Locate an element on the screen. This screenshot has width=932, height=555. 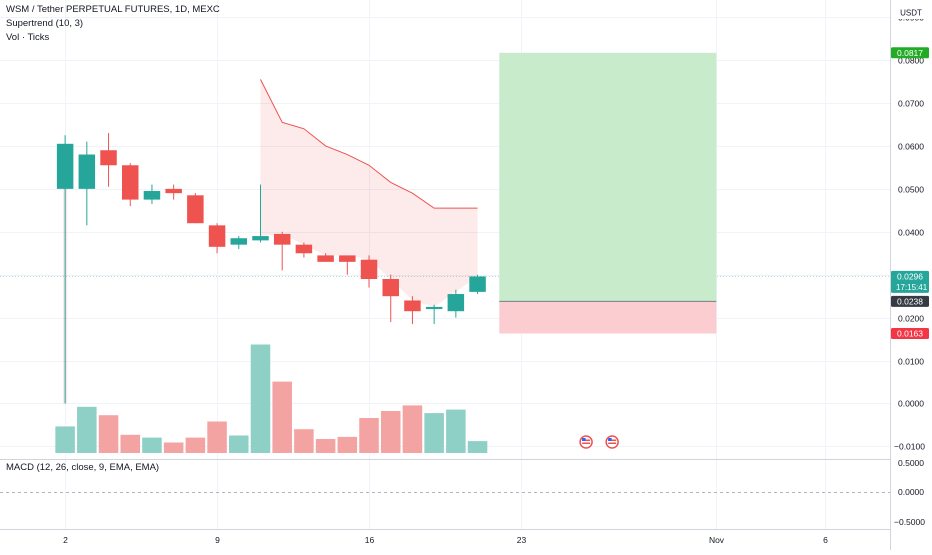
macd-tick-label: 0.0000 is located at coordinates (911, 492).